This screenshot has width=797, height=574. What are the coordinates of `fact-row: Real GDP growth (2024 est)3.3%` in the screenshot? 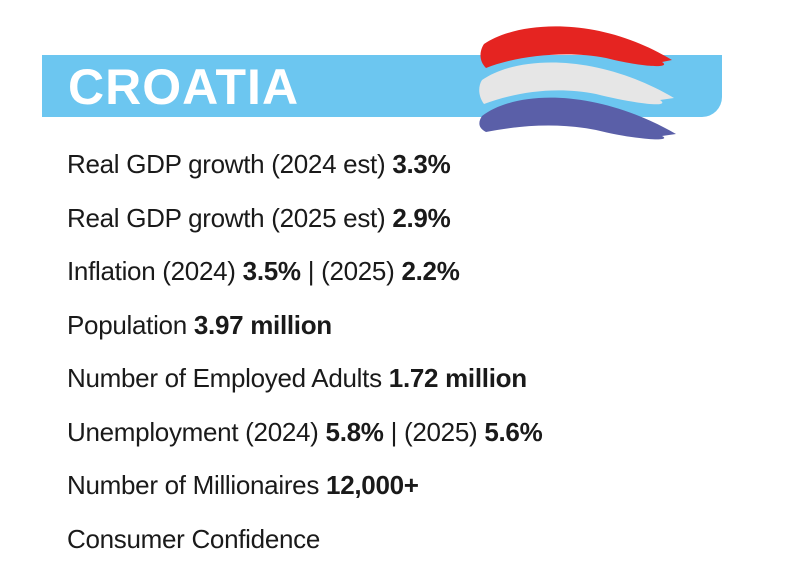 It's located at (308, 173).